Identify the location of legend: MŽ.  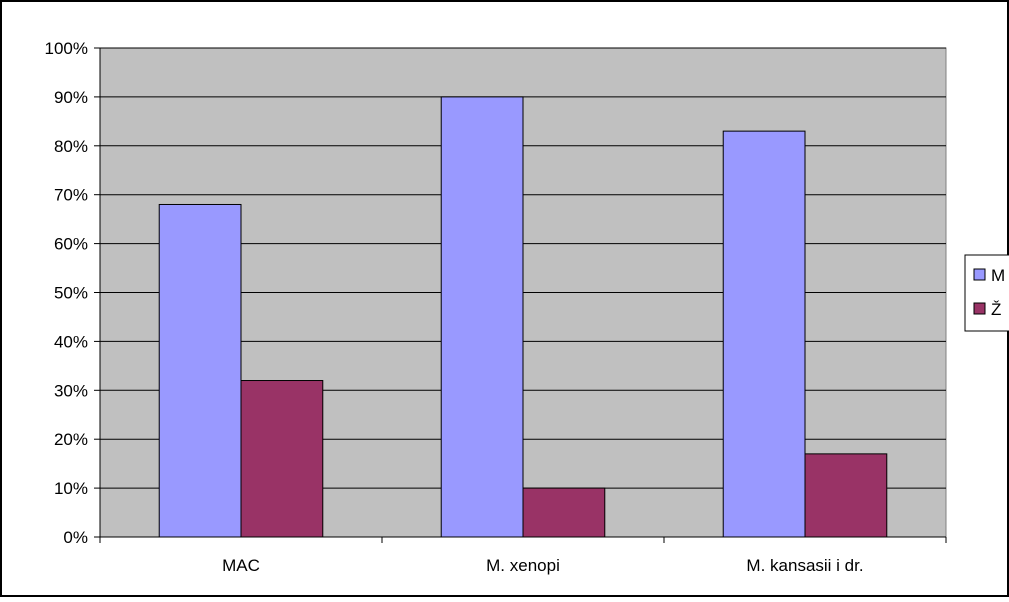
(986, 293).